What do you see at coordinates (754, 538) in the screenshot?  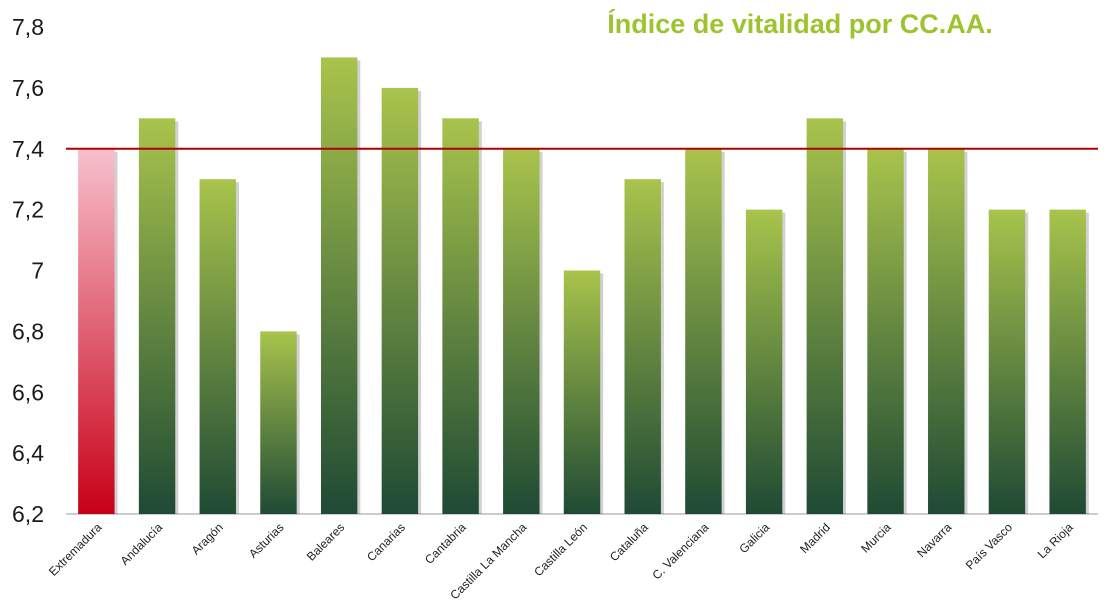 I see `x-tick-label: Galicia` at bounding box center [754, 538].